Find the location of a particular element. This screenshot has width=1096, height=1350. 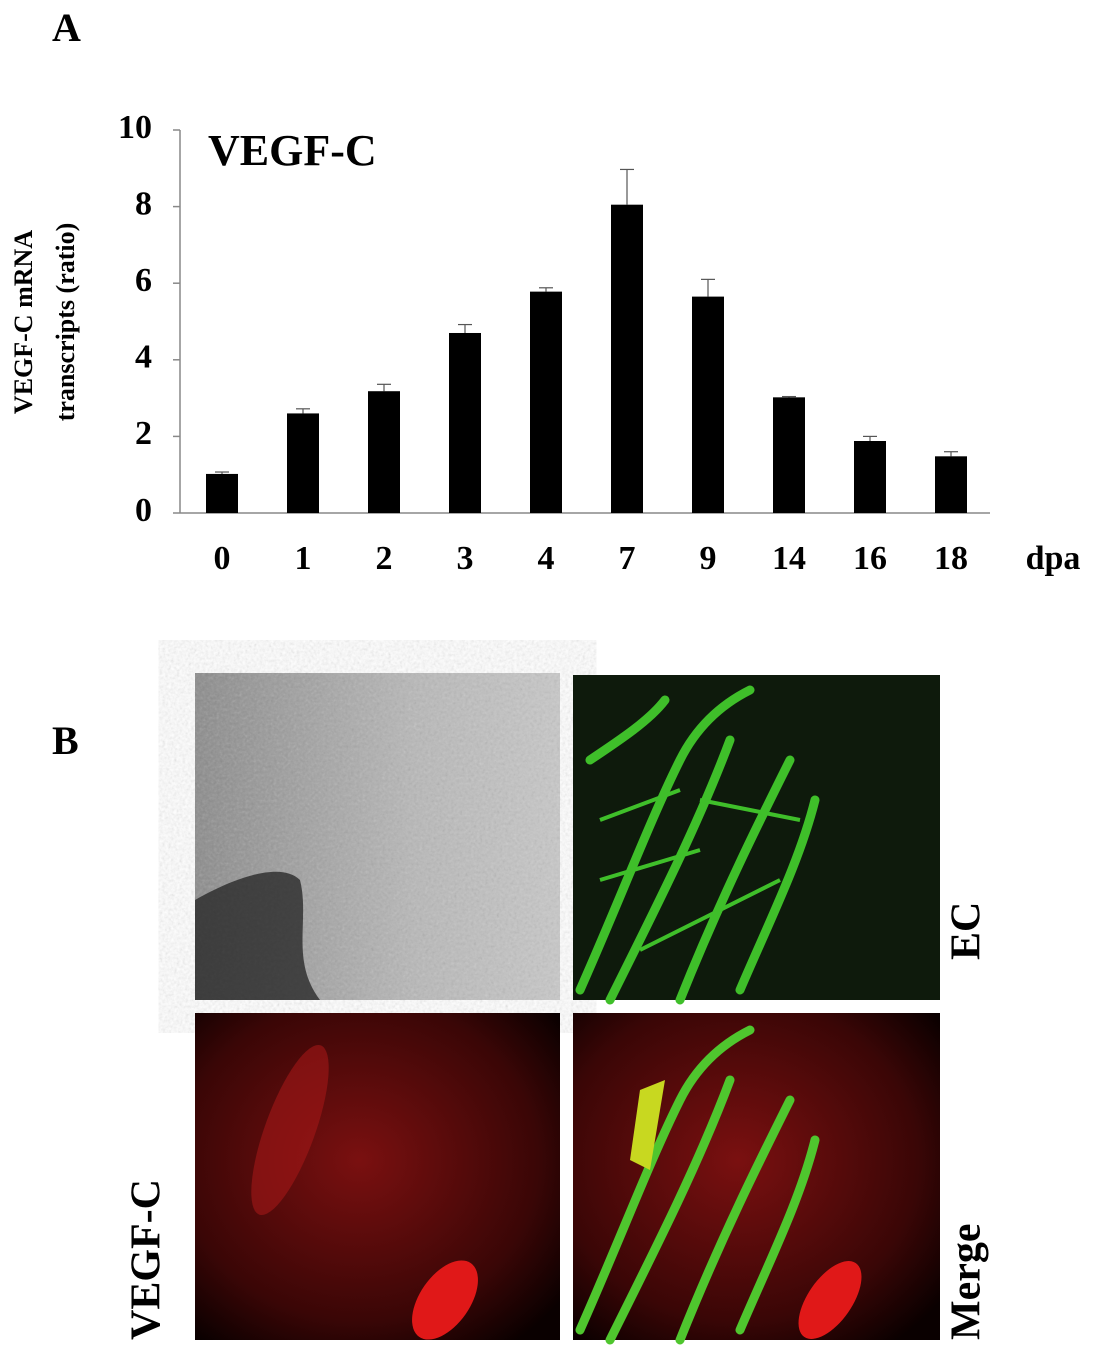

y-tick-label: 6 is located at coordinates (143, 280).